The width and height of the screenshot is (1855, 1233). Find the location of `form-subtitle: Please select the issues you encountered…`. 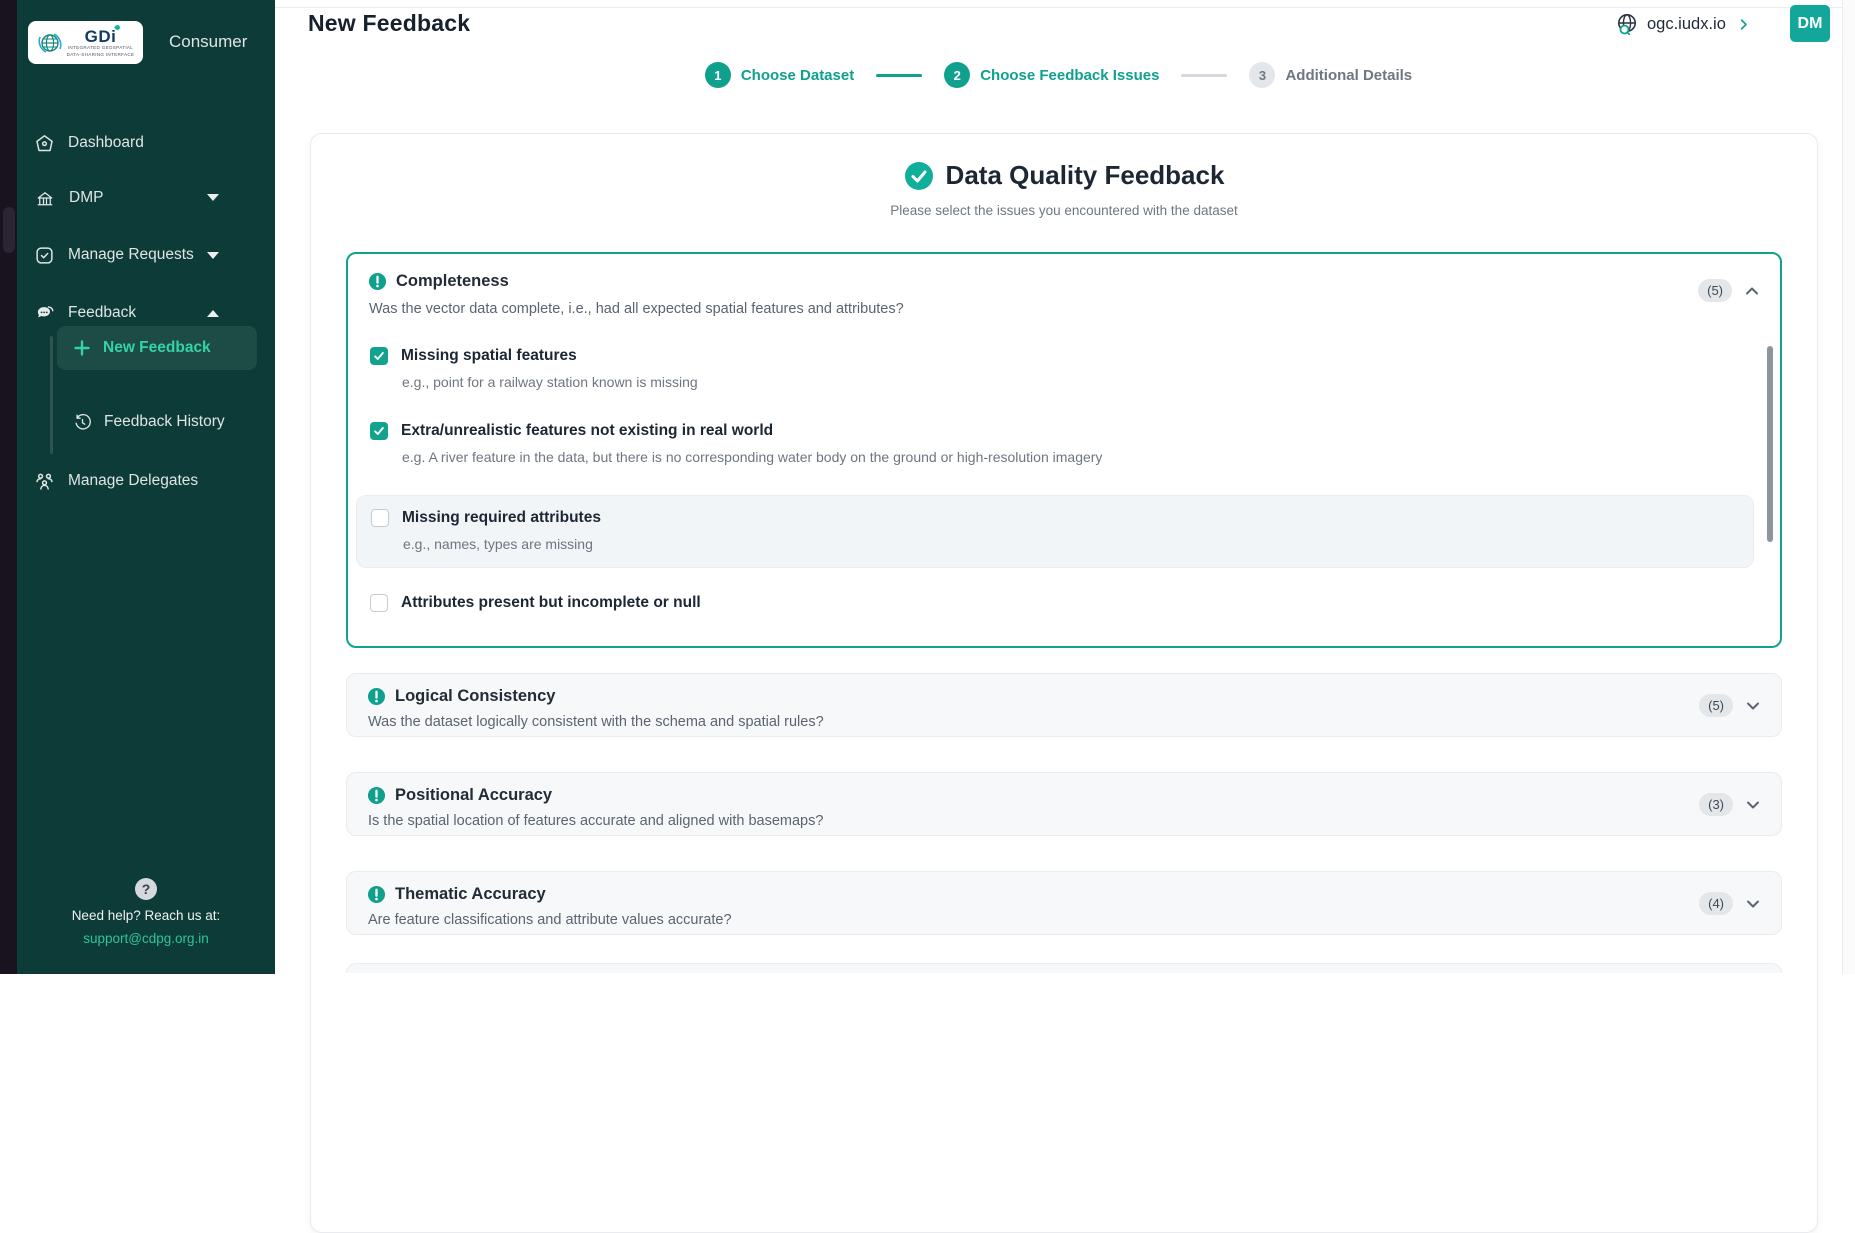

form-subtitle: Please select the issues you encountered… is located at coordinates (1064, 210).